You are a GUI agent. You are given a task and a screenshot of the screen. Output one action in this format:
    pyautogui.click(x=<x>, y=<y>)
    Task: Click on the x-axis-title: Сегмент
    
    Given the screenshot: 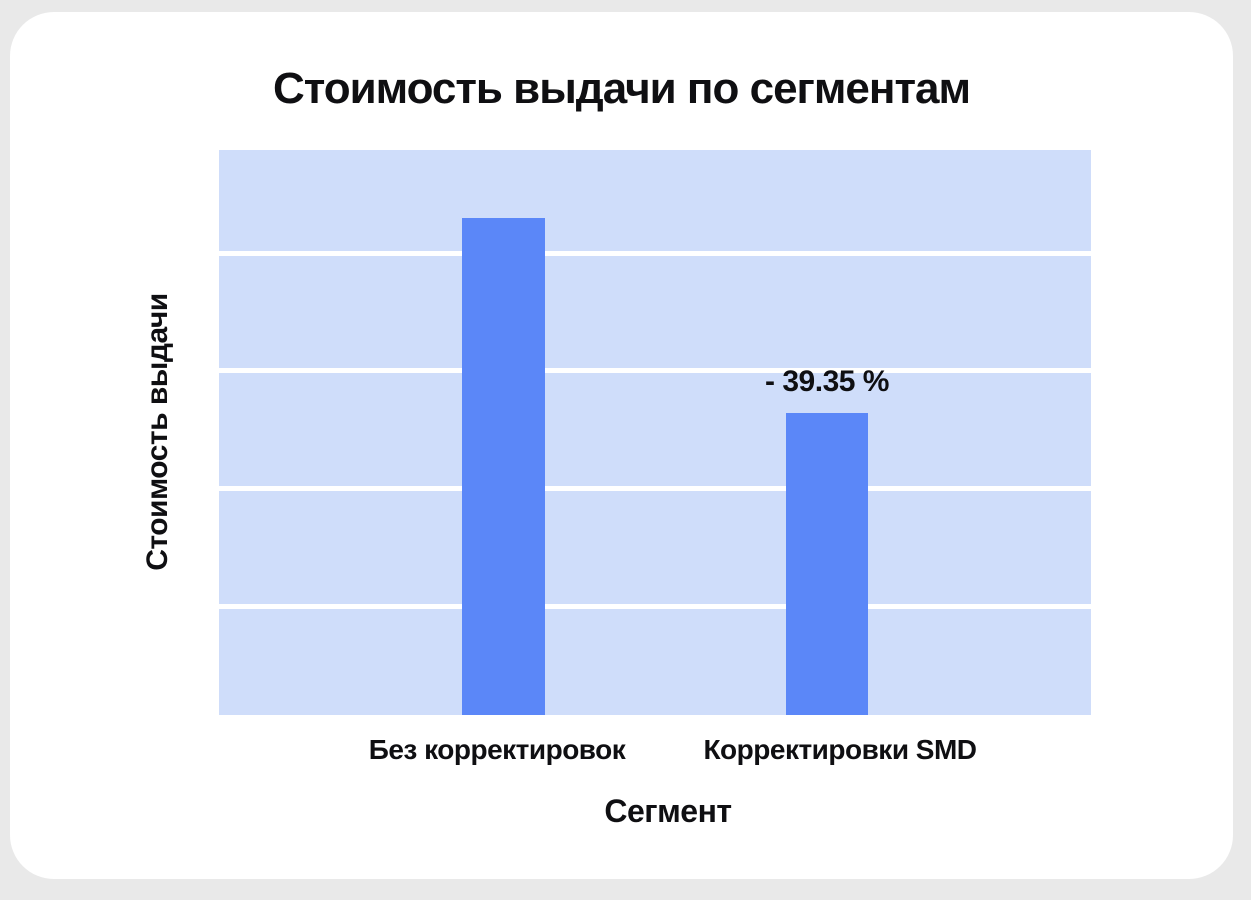 What is the action you would take?
    pyautogui.click(x=668, y=811)
    